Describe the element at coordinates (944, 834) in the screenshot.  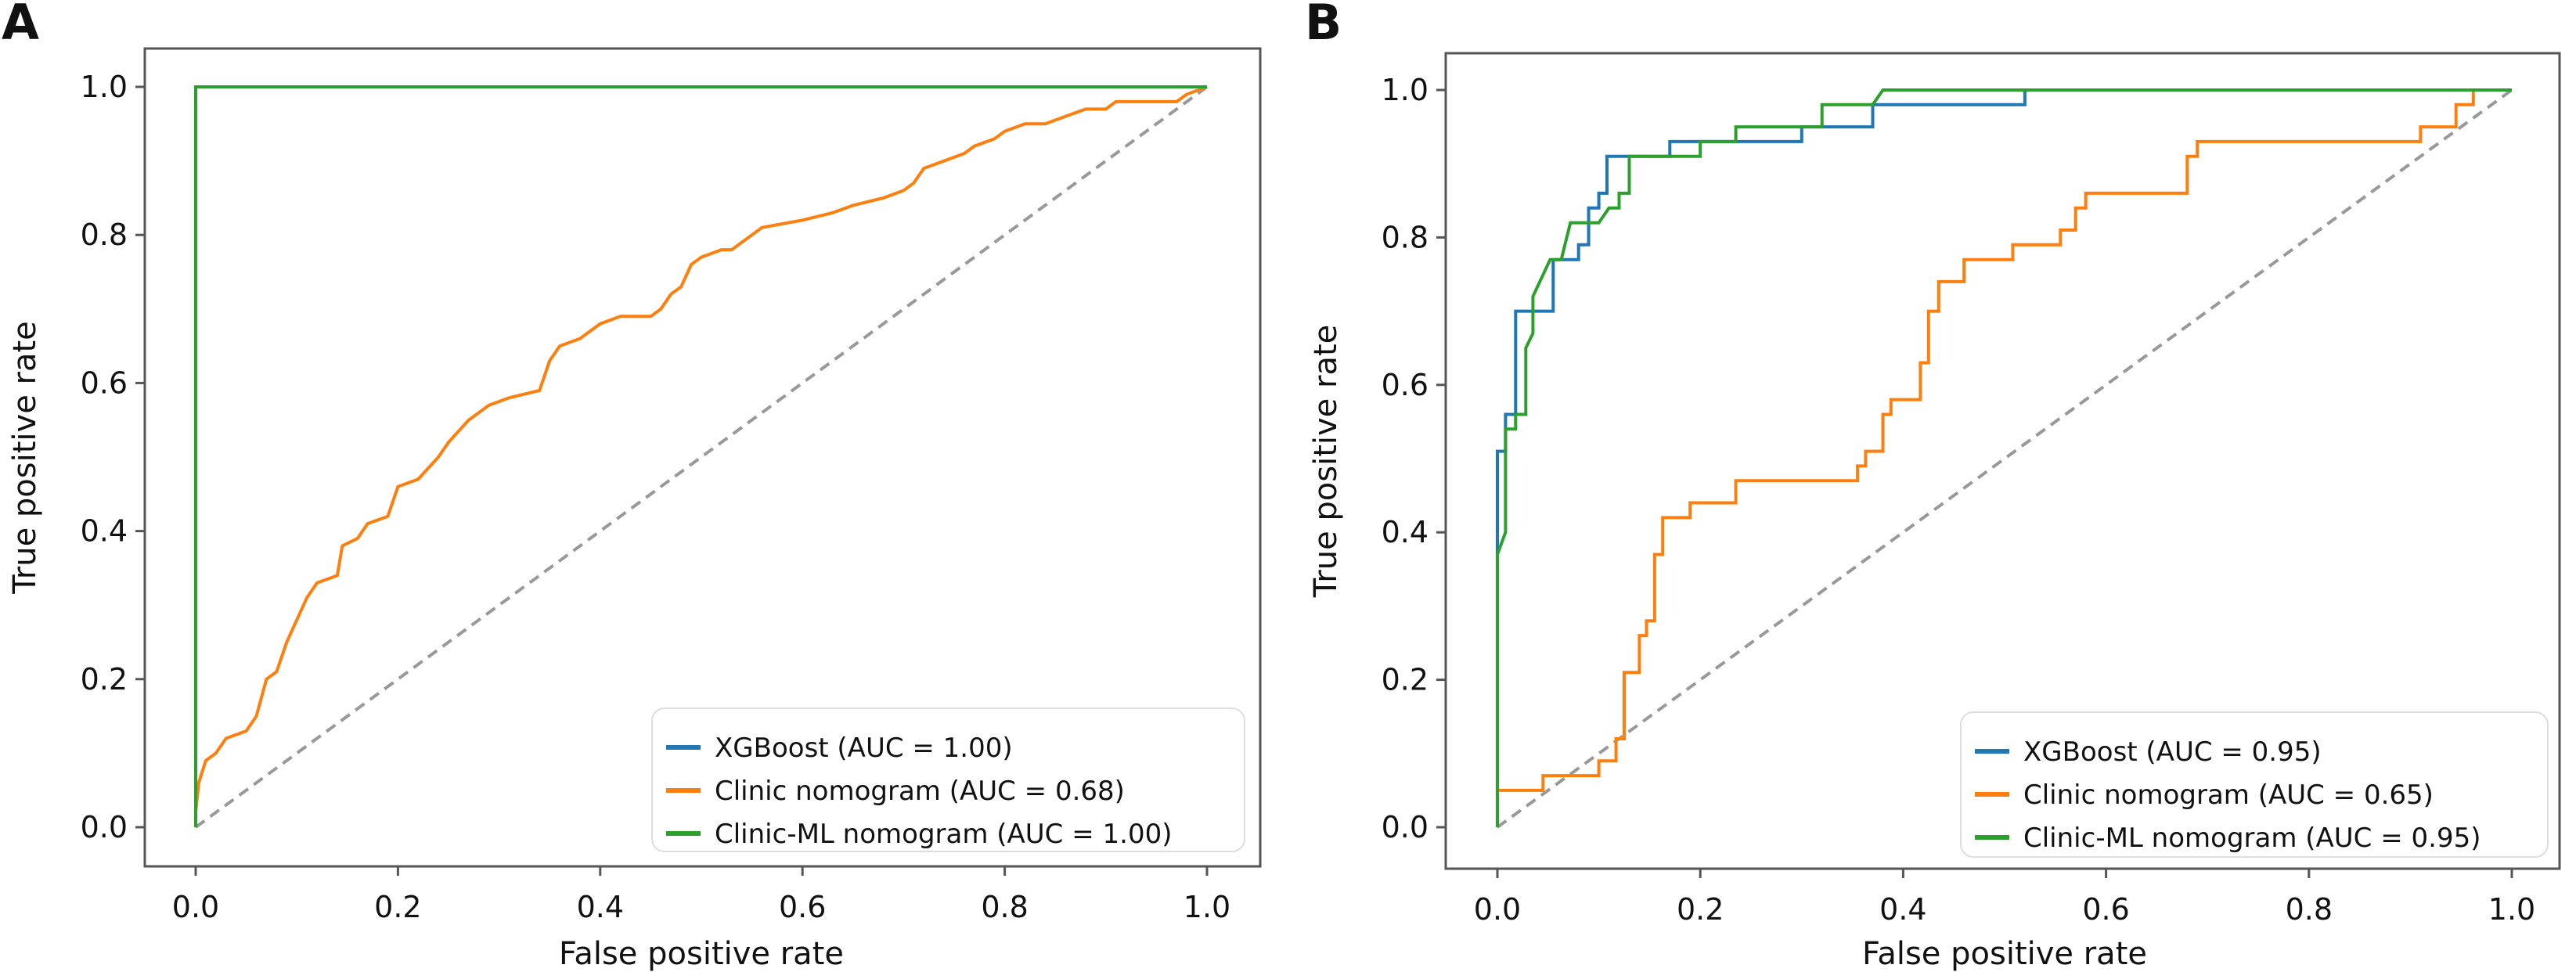
I see `legend-label-clinic-ml-nomogram: Clinic-ML nomogram (AUC = 1.00)` at that location.